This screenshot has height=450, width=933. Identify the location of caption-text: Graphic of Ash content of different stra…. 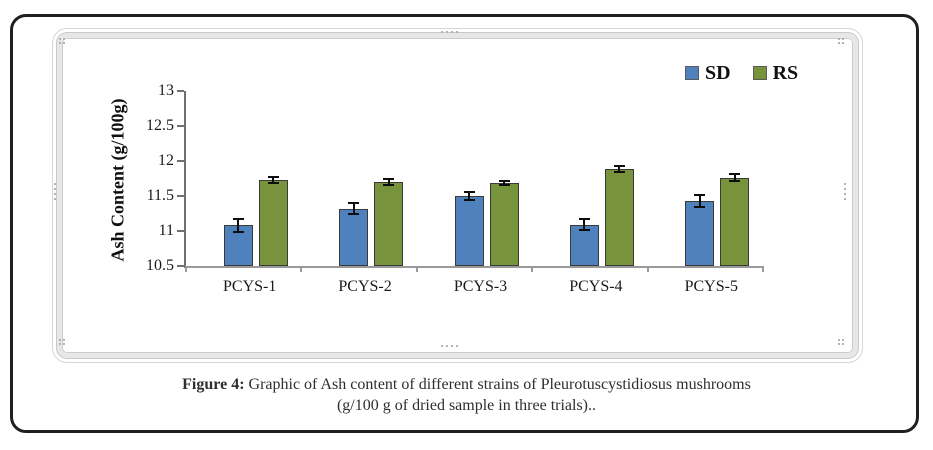
(497, 384).